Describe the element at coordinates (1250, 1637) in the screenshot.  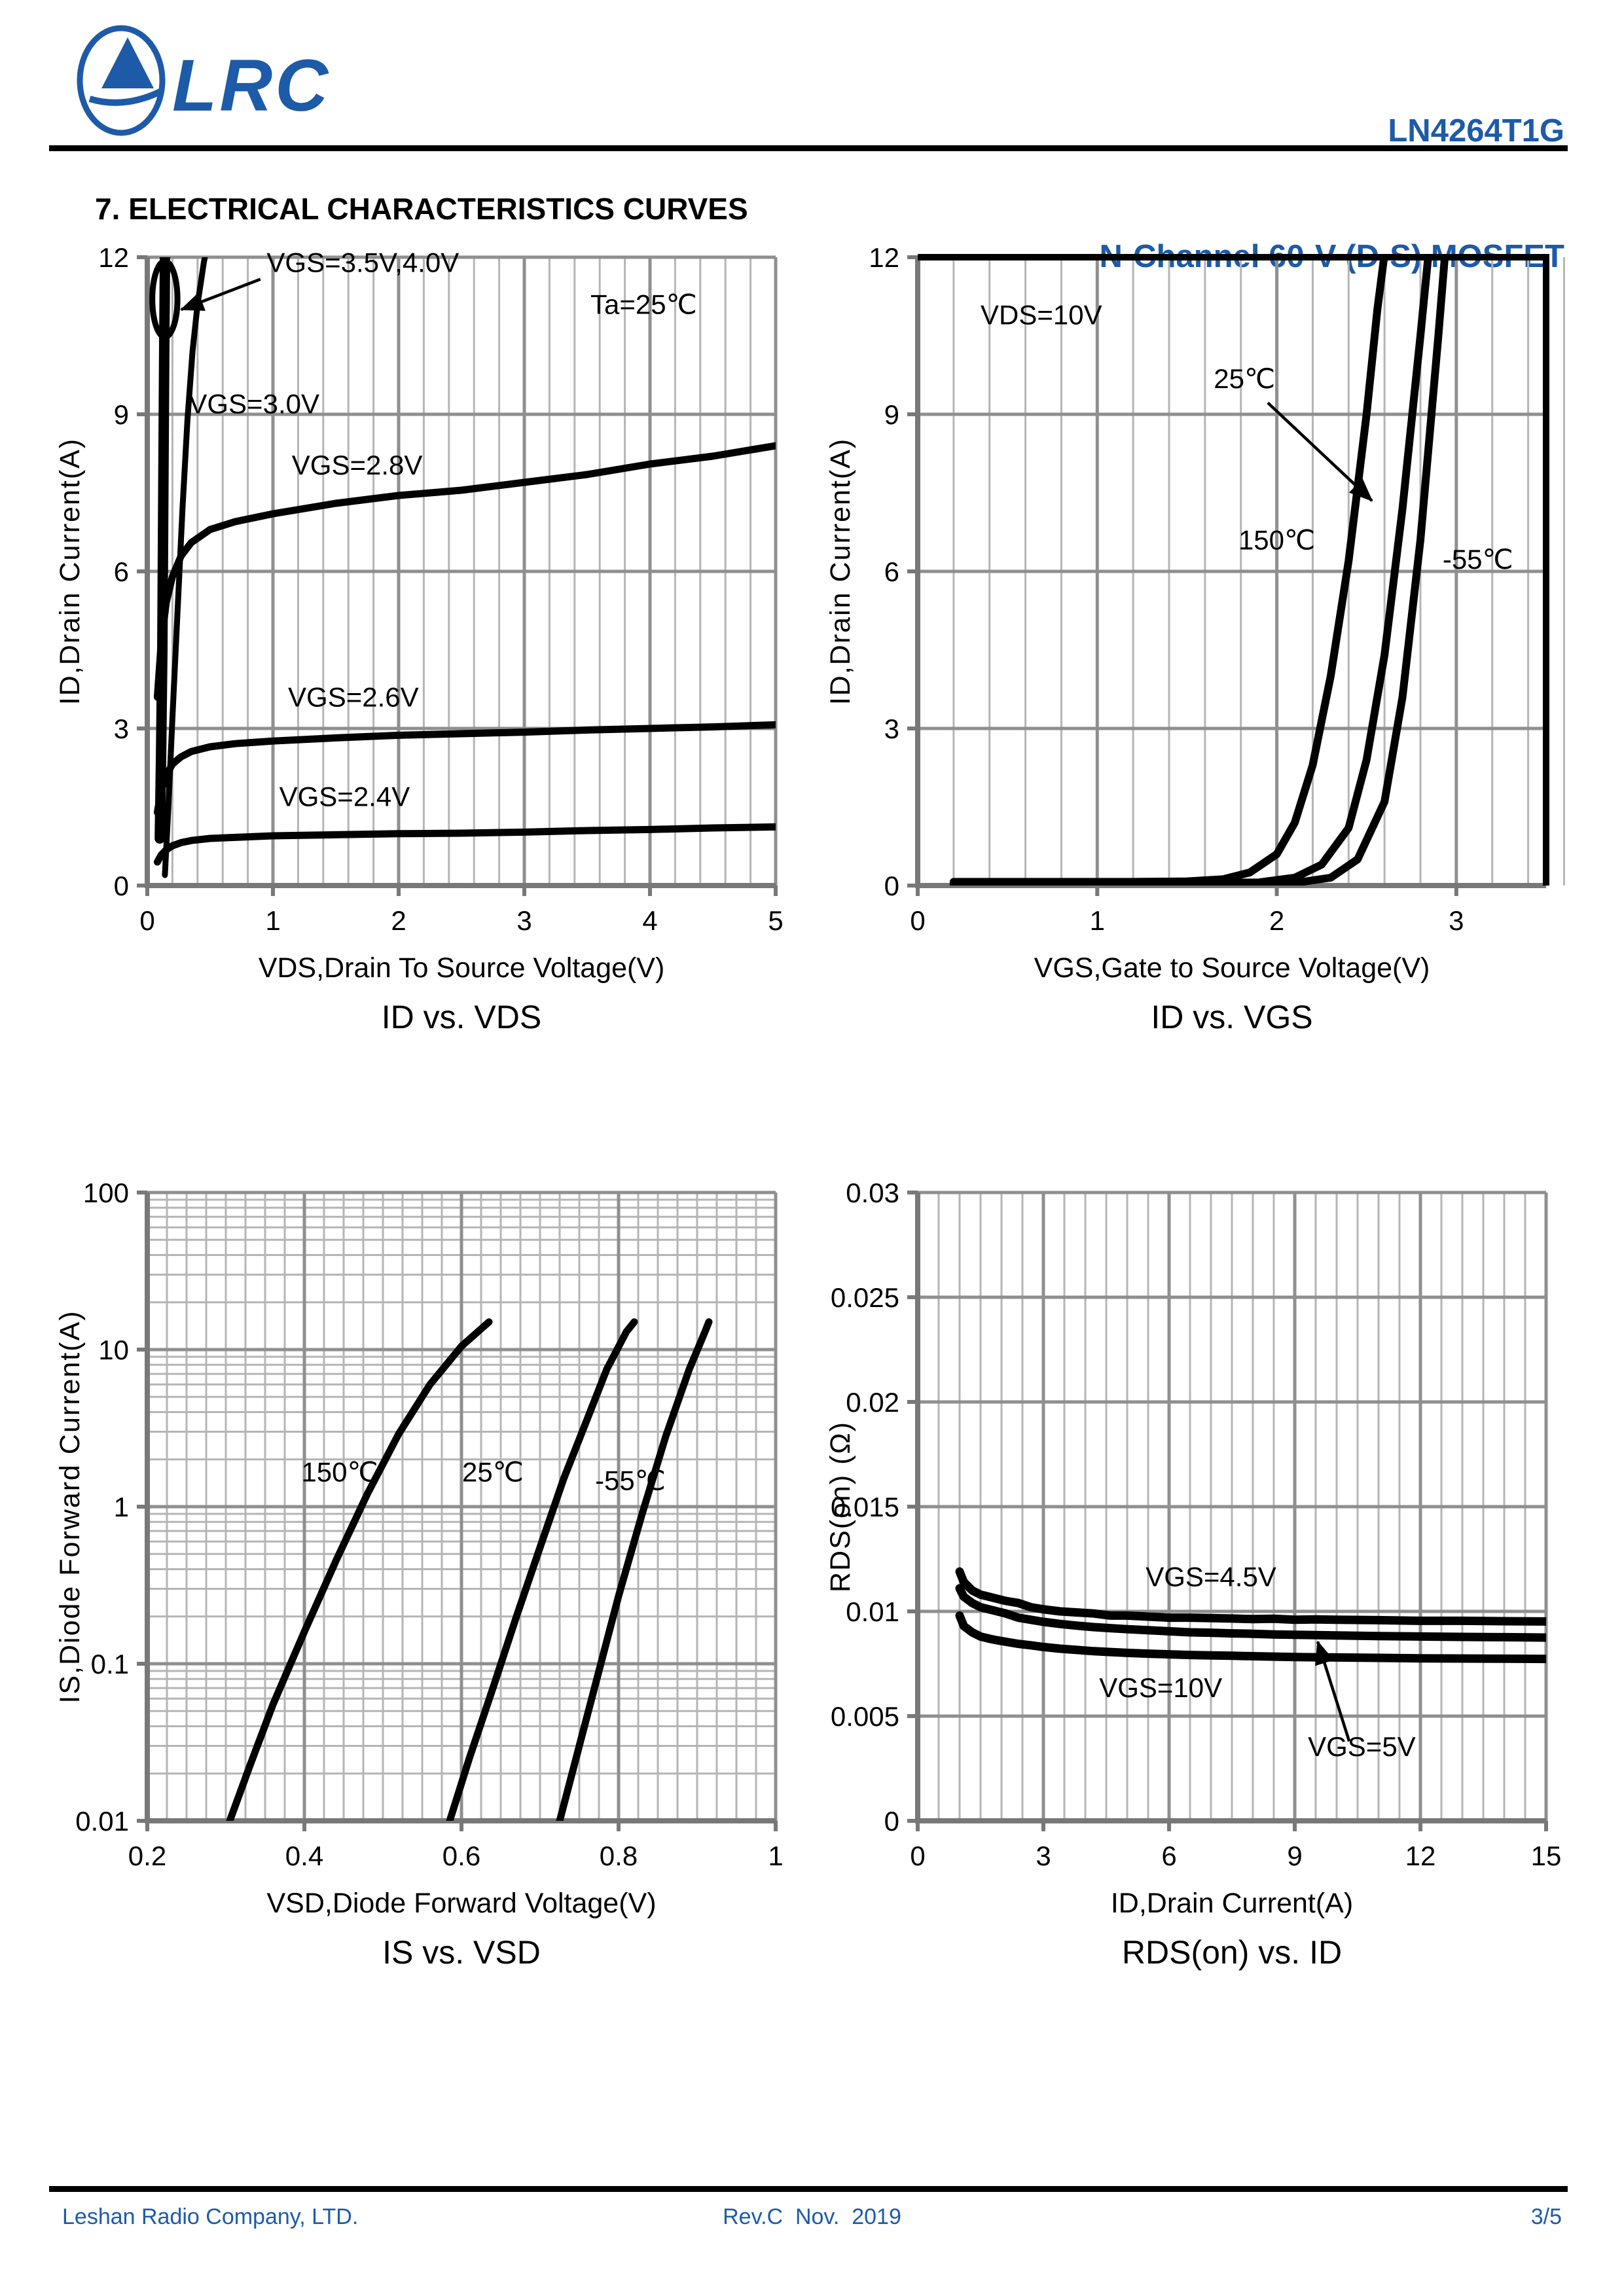
I see `curve-vgs-10v` at that location.